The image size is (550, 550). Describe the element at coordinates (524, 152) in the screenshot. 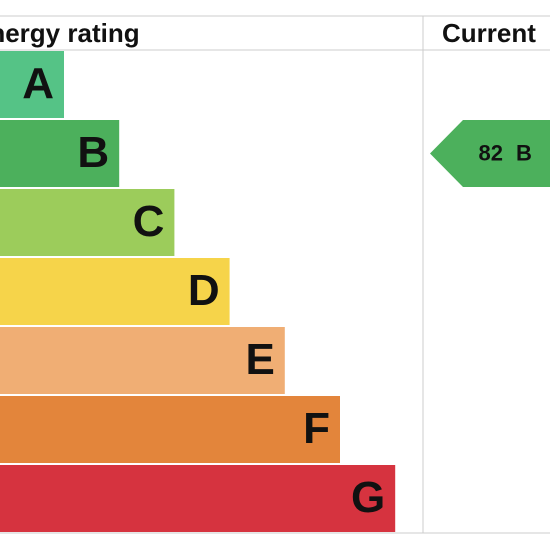

I see `current-band: B` at that location.